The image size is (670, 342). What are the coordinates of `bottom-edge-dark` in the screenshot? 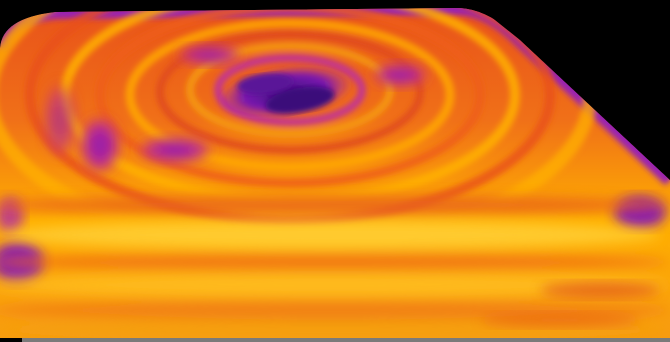 It's located at (11, 340).